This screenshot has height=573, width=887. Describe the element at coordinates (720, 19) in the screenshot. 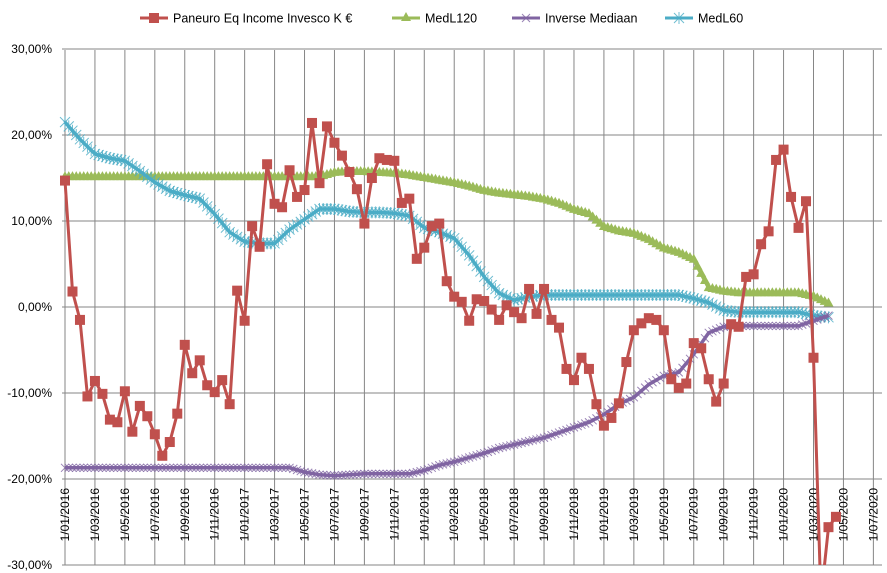

I see `legend-label: MedL60` at that location.